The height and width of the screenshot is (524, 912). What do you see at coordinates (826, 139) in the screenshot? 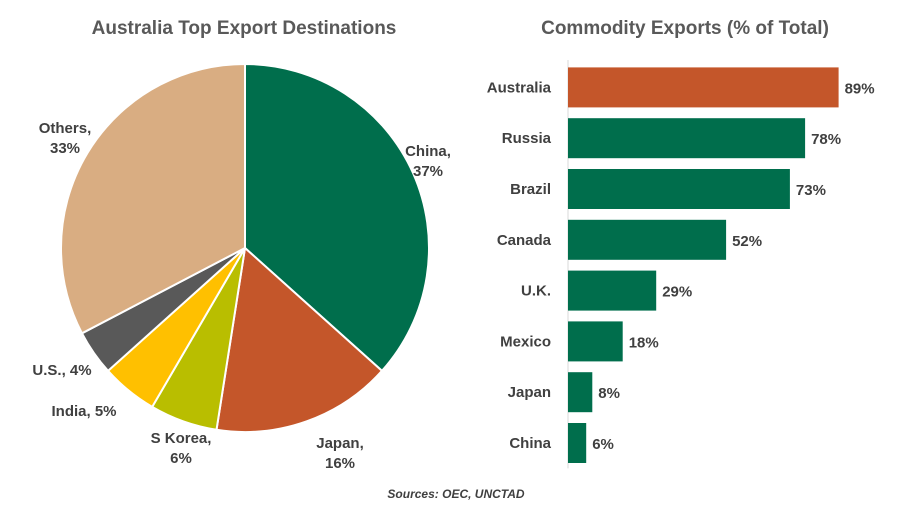
I see `bar-value-label-1: 78%` at bounding box center [826, 139].